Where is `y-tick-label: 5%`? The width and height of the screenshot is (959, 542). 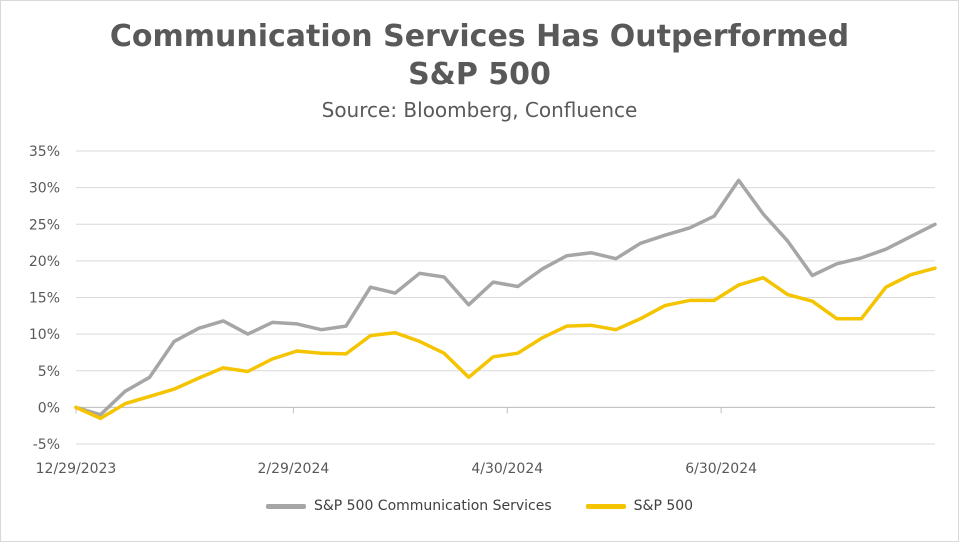 y-tick-label: 5% is located at coordinates (49, 372).